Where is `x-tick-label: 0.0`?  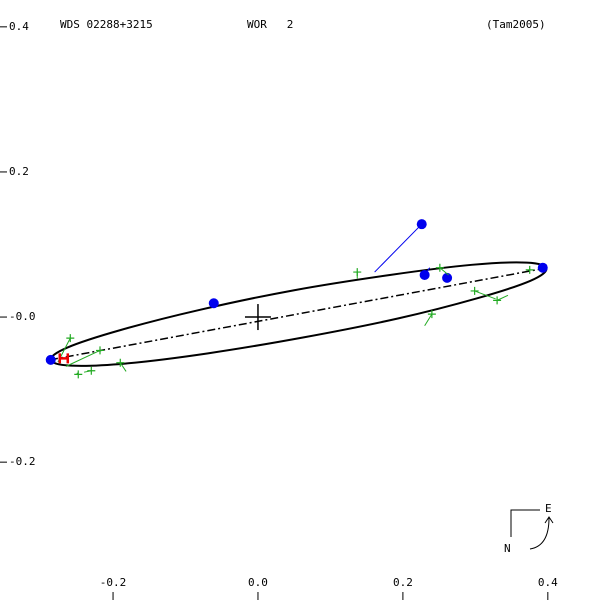
x-tick-label: 0.0 is located at coordinates (258, 582).